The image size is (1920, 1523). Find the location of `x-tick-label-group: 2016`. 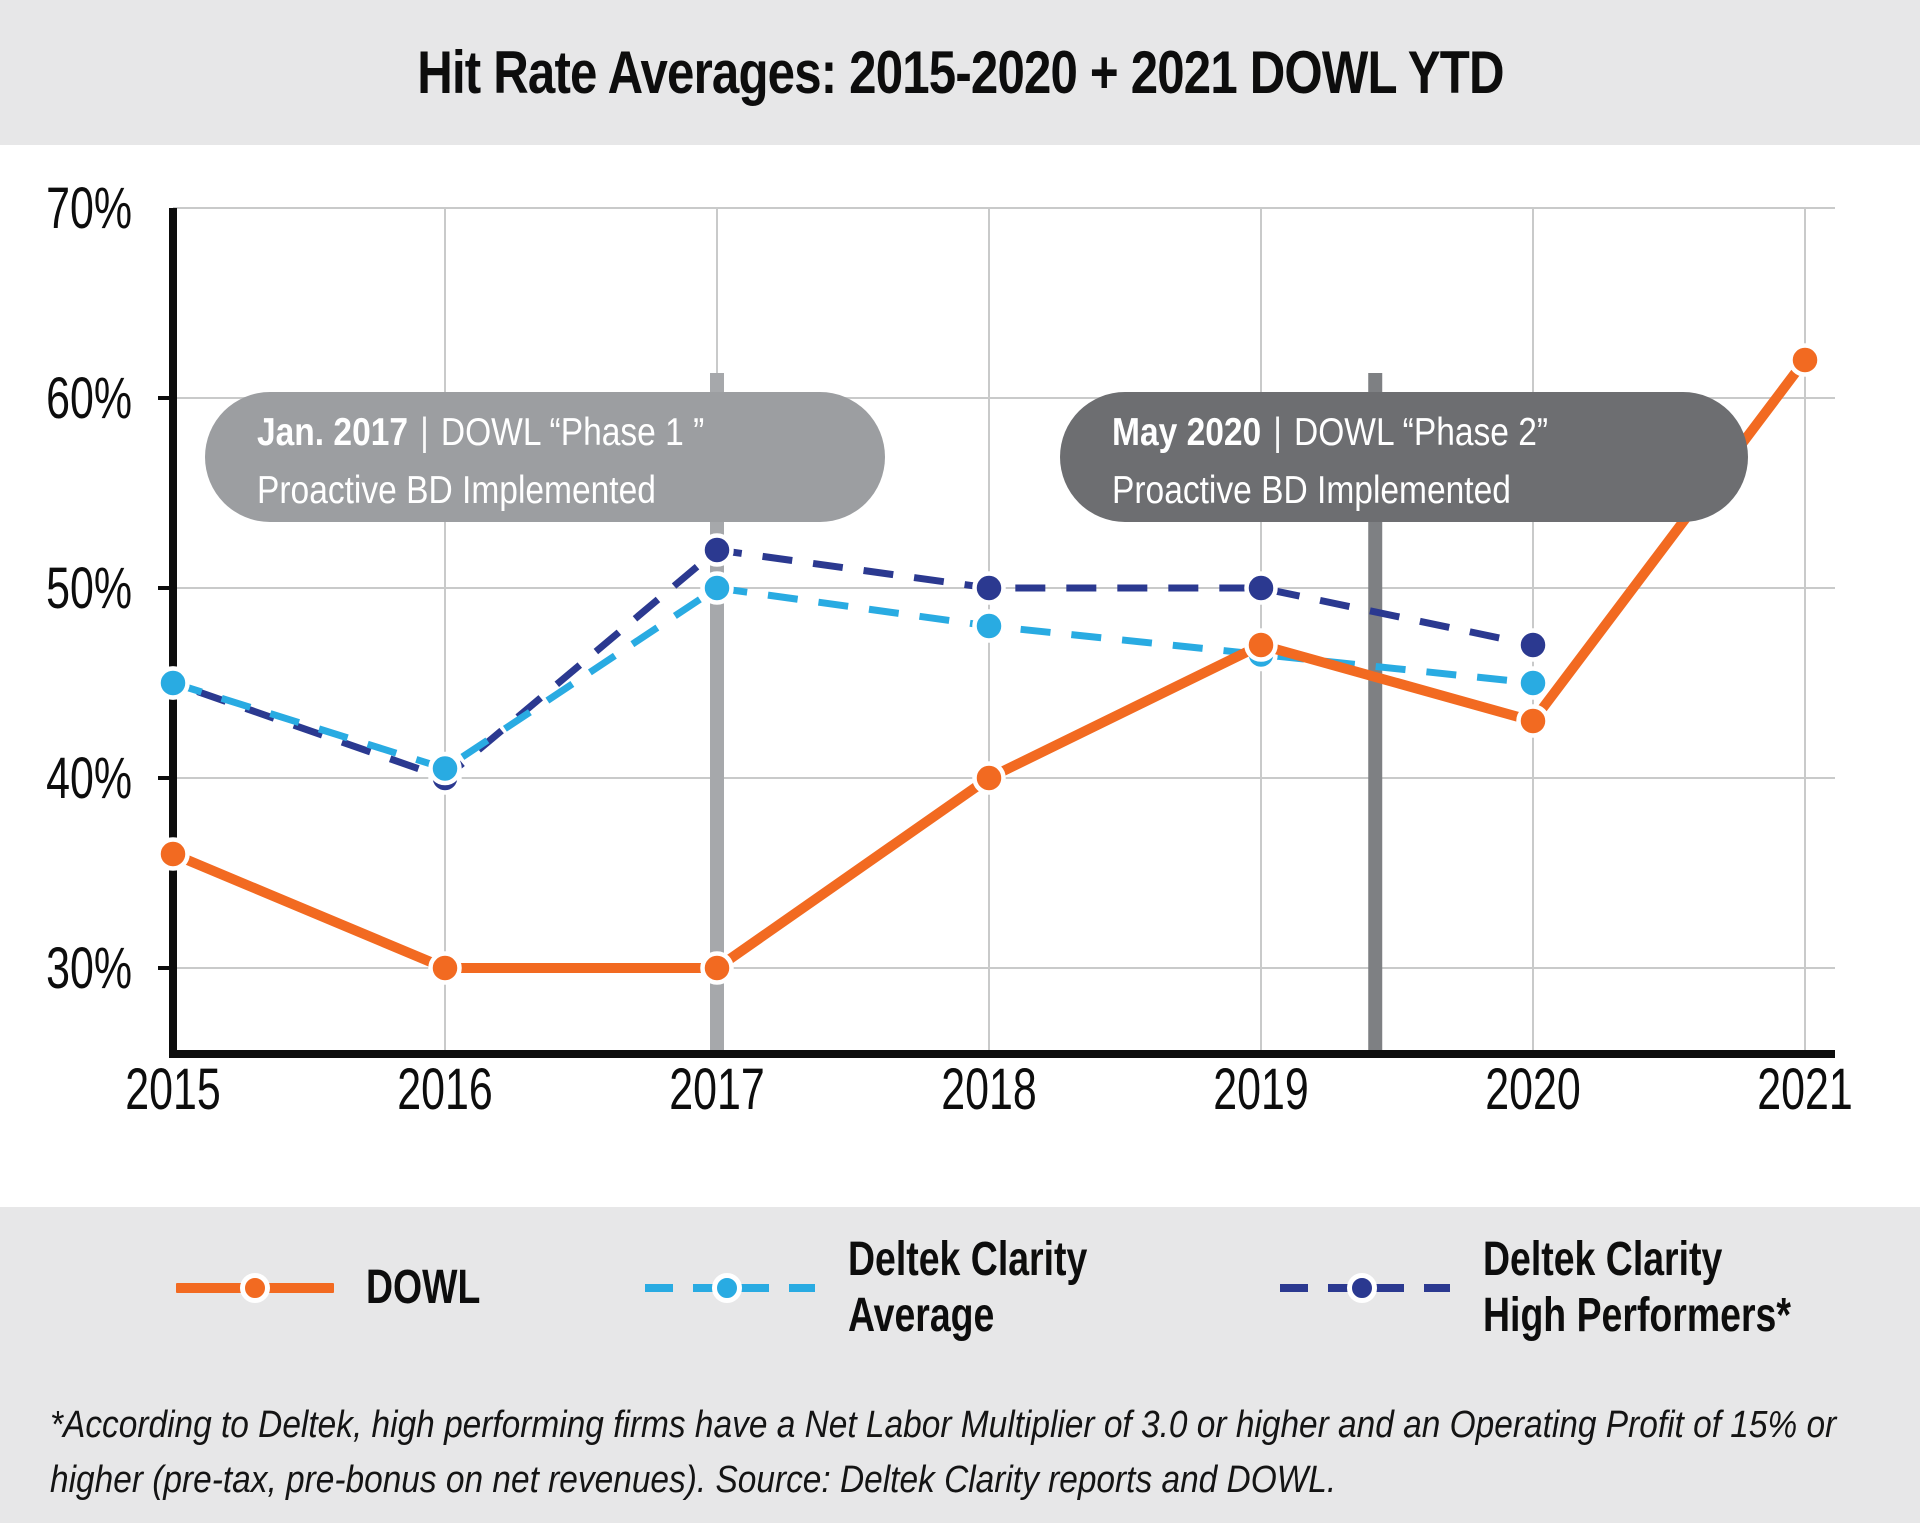

x-tick-label-group: 2016 is located at coordinates (444, 1089).